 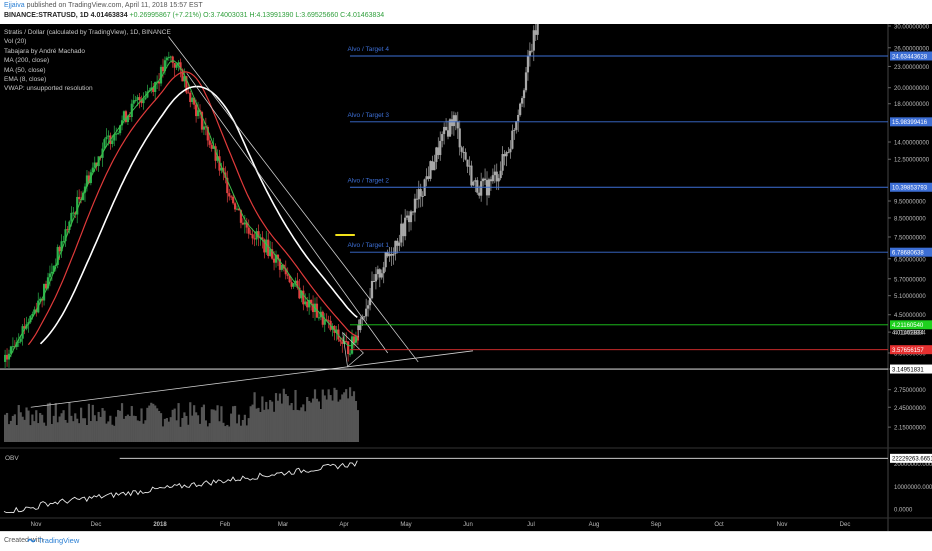 I want to click on legend-item-ma200: MA (200, close), so click(x=27, y=61).